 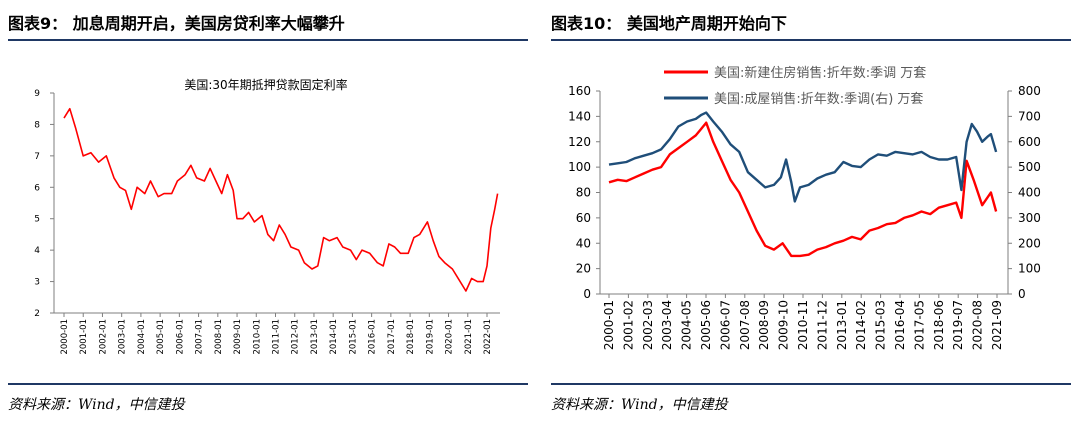 I want to click on right-source-note: 资料来源：Wind，中信建投, so click(x=639, y=405).